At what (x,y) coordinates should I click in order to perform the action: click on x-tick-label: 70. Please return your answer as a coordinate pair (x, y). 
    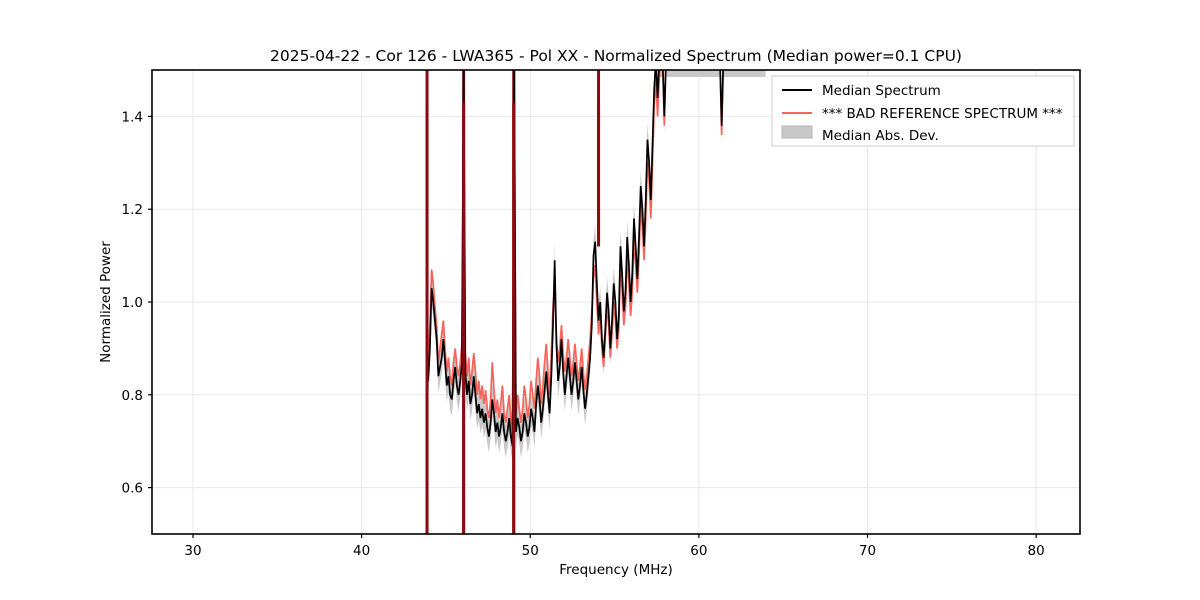
    Looking at the image, I should click on (867, 551).